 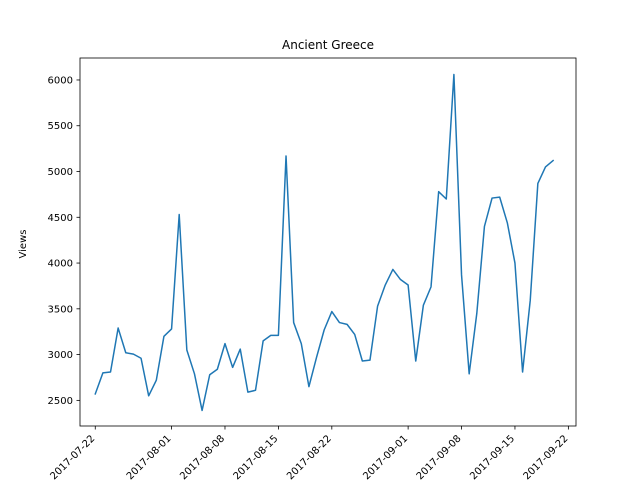 I want to click on y-tick-label: 4000, so click(x=60, y=264).